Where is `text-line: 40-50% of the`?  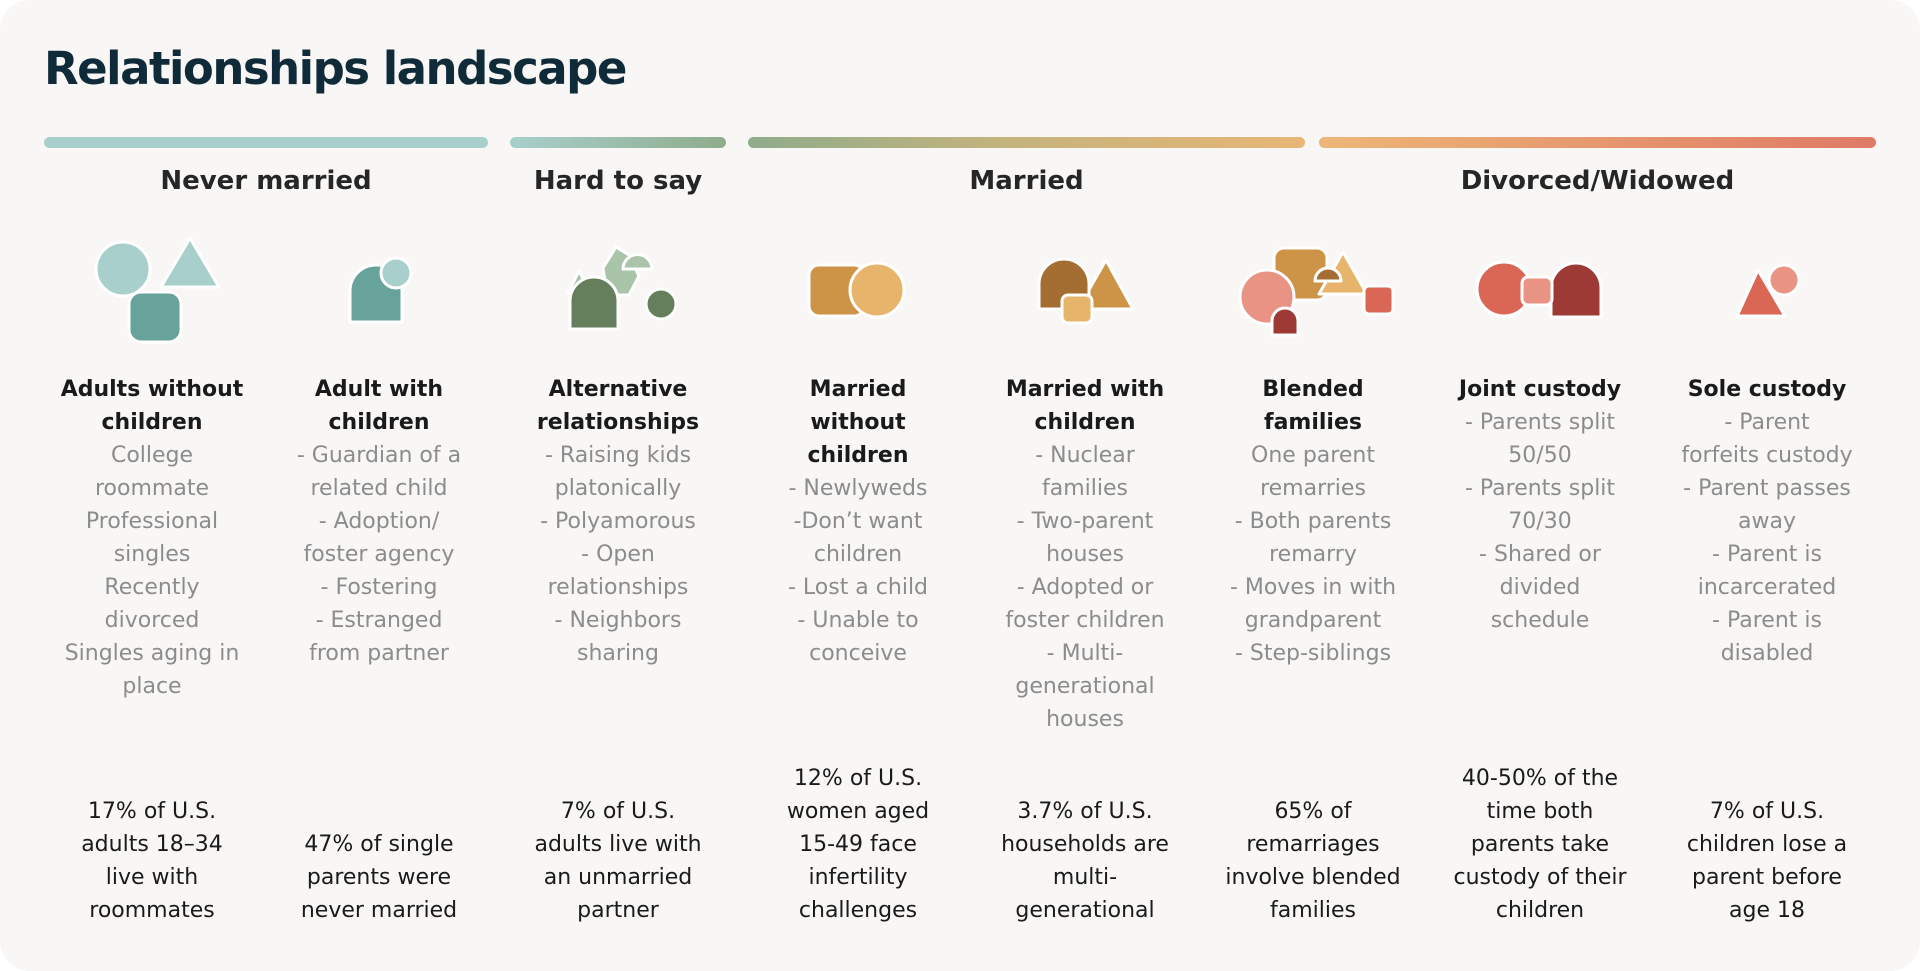 text-line: 40-50% of the is located at coordinates (1540, 778).